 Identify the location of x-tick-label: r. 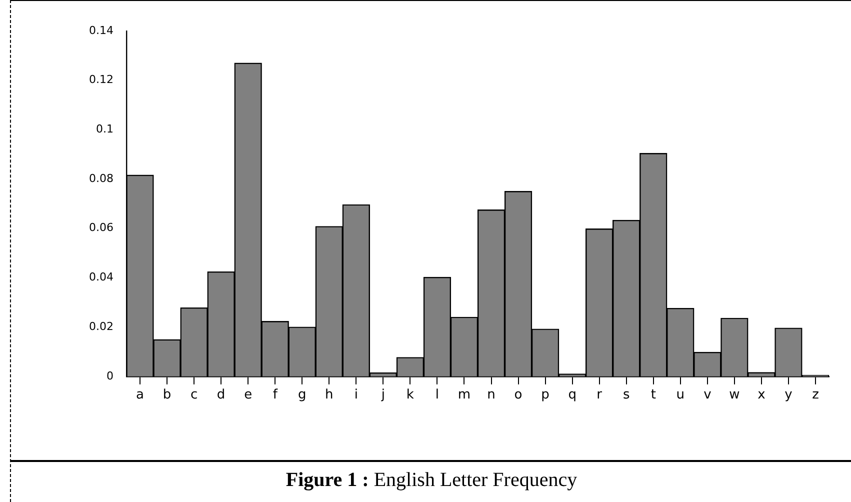
(599, 395).